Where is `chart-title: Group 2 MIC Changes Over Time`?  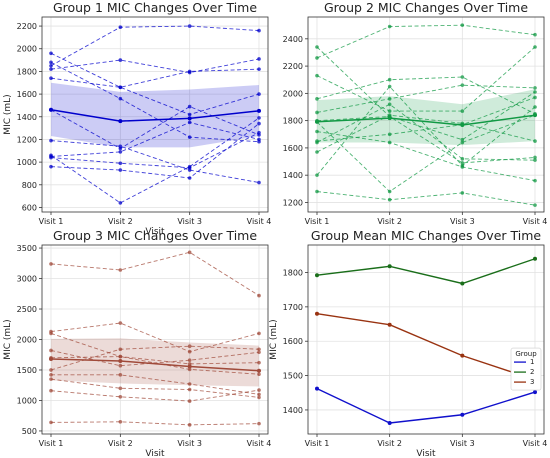
chart-title: Group 2 MIC Changes Over Time is located at coordinates (426, 7).